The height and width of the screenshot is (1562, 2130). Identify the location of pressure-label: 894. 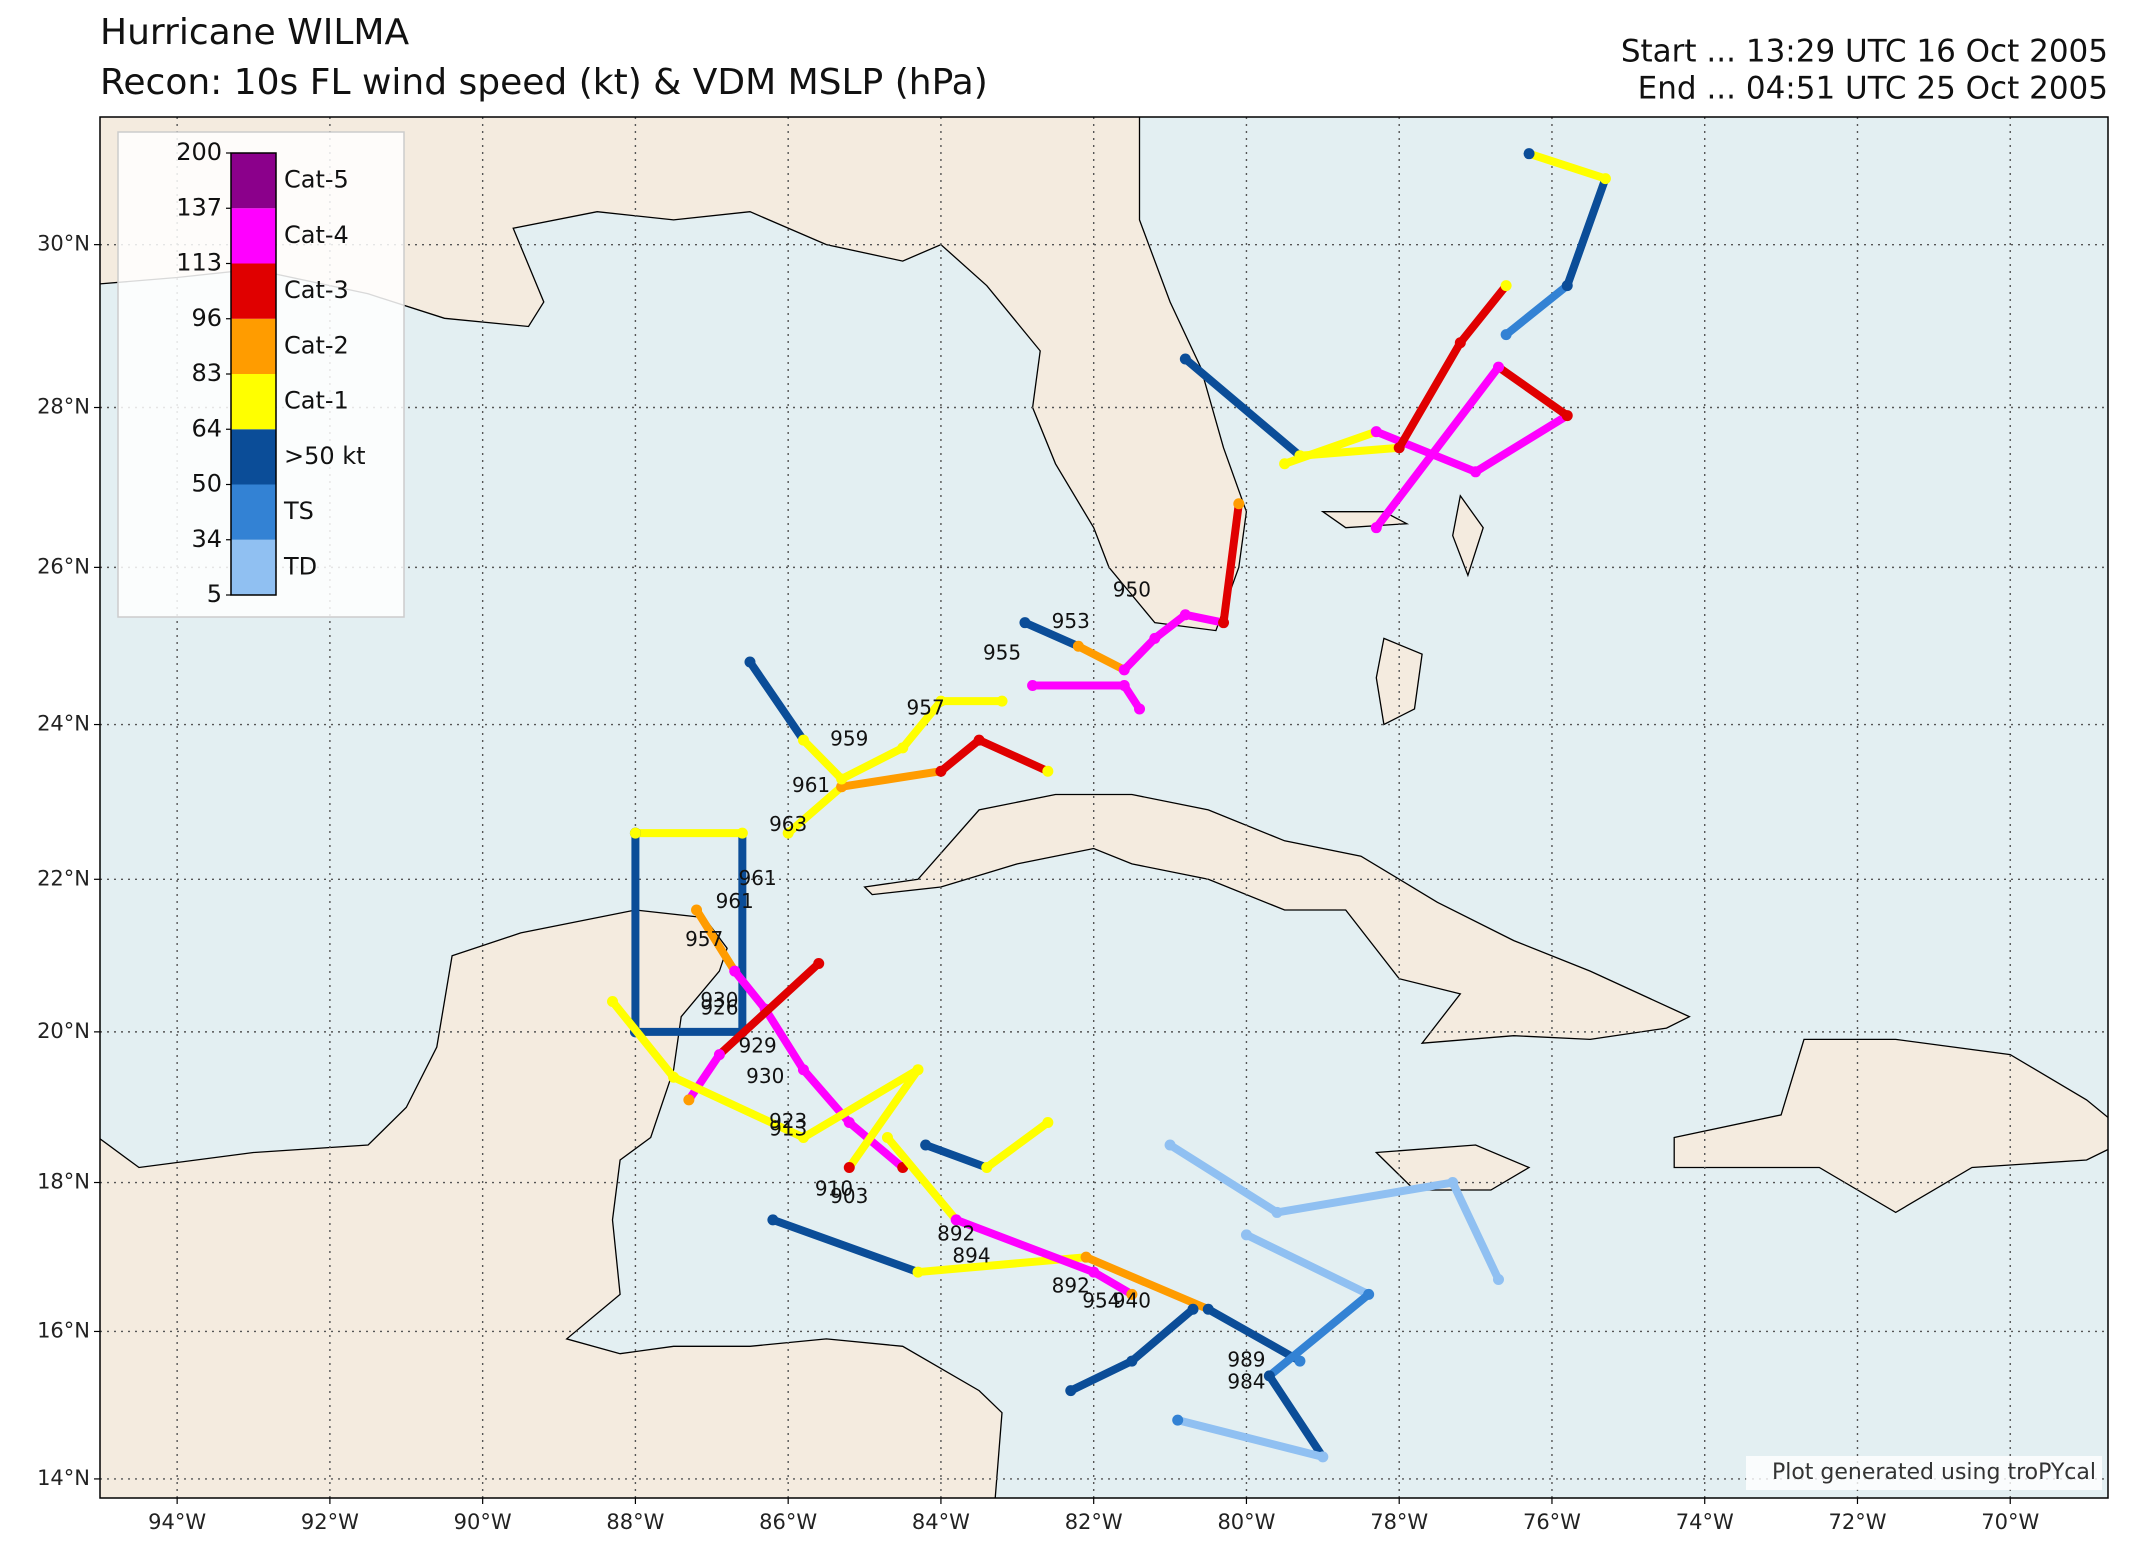
(971, 1256).